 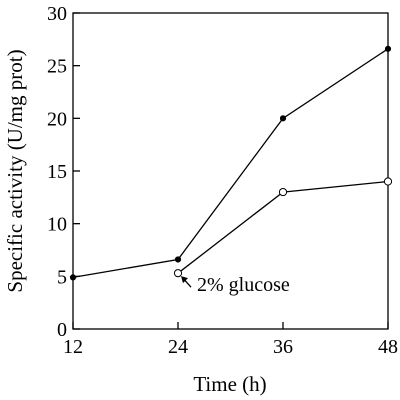 What do you see at coordinates (15, 170) in the screenshot?
I see `y-axis-title: Specific activity (U/mg prot)` at bounding box center [15, 170].